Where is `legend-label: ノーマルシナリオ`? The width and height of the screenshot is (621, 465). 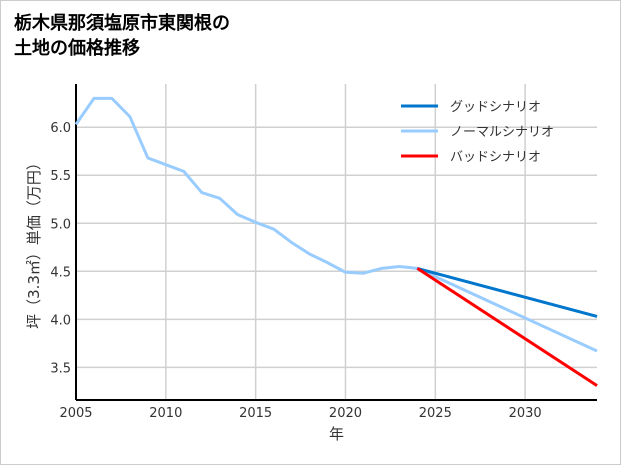
legend-label: ノーマルシナリオ is located at coordinates (502, 132).